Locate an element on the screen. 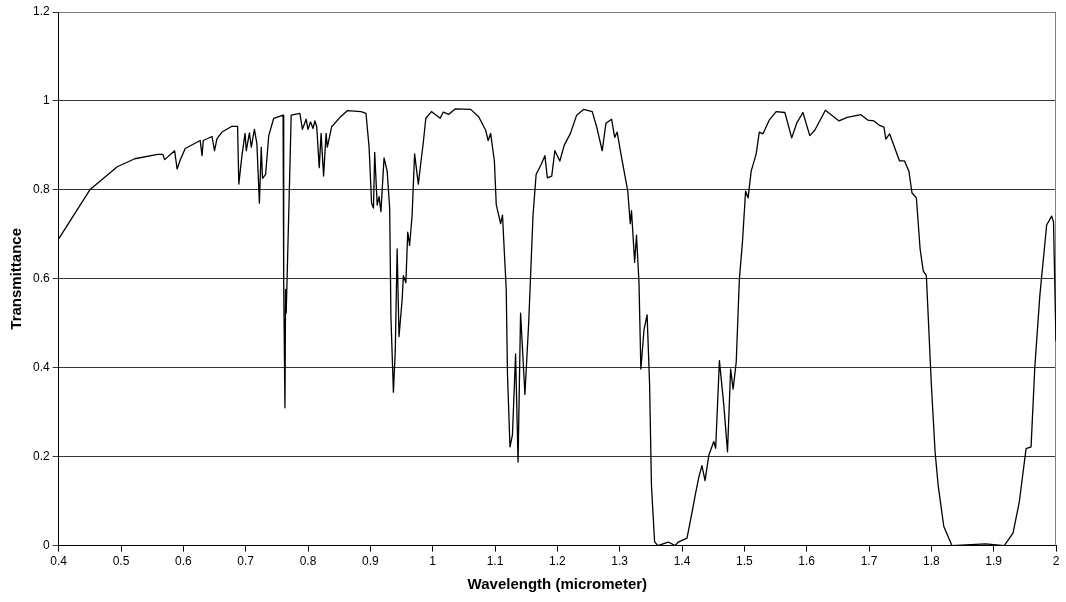 The width and height of the screenshot is (1066, 602). x-tick-label: 2 is located at coordinates (1056, 561).